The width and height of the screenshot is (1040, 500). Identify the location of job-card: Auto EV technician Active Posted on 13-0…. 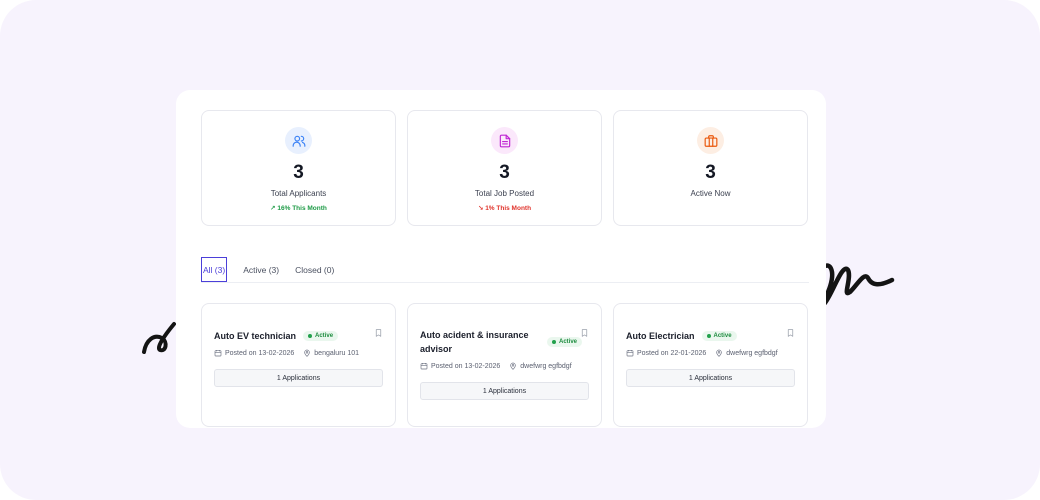
(298, 365).